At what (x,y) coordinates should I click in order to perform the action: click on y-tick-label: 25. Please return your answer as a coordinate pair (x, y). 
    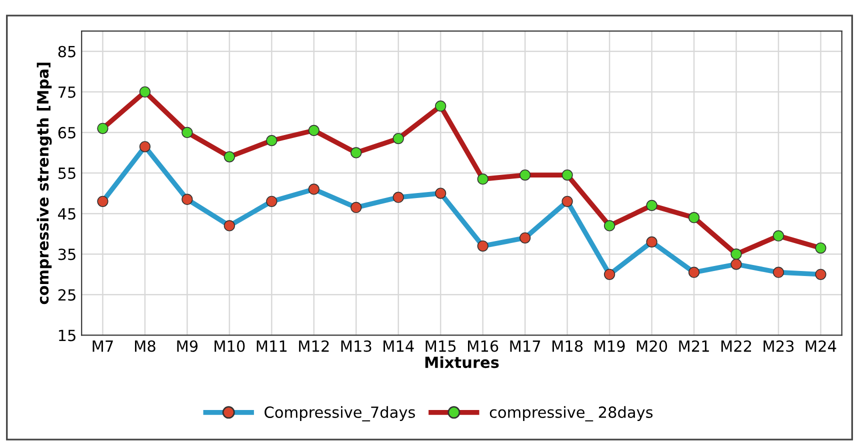
    Looking at the image, I should click on (67, 295).